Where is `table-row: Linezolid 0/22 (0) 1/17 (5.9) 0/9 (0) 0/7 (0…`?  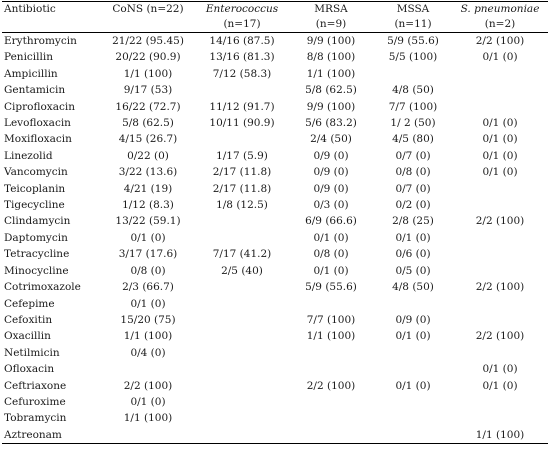
table-row: Linezolid 0/22 (0) 1/17 (5.9) 0/9 (0) 0/7 (0… is located at coordinates (275, 156).